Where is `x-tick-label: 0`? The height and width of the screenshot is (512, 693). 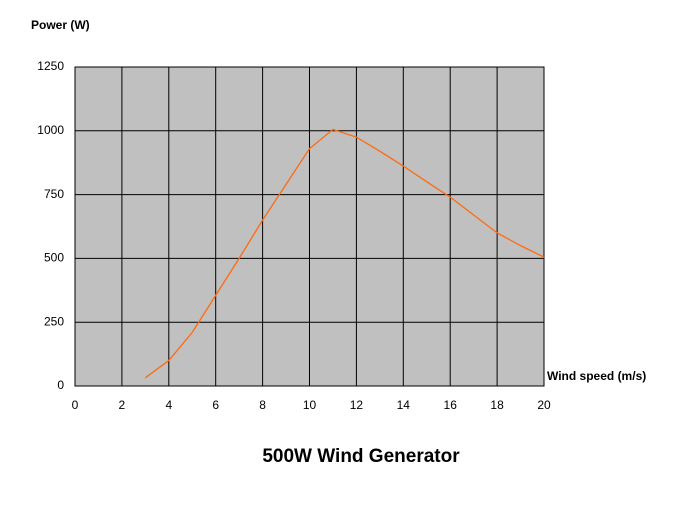
x-tick-label: 0 is located at coordinates (75, 405).